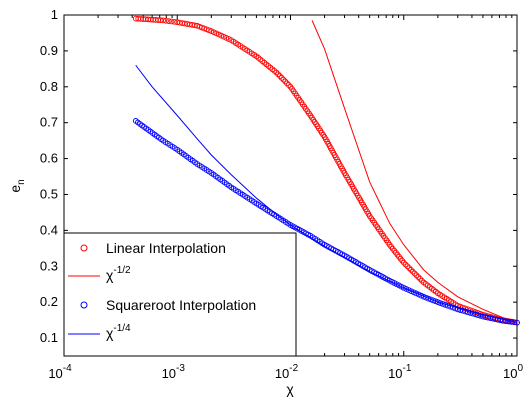 The image size is (532, 402). What do you see at coordinates (49, 229) in the screenshot?
I see `y-tick-label: 0.4` at bounding box center [49, 229].